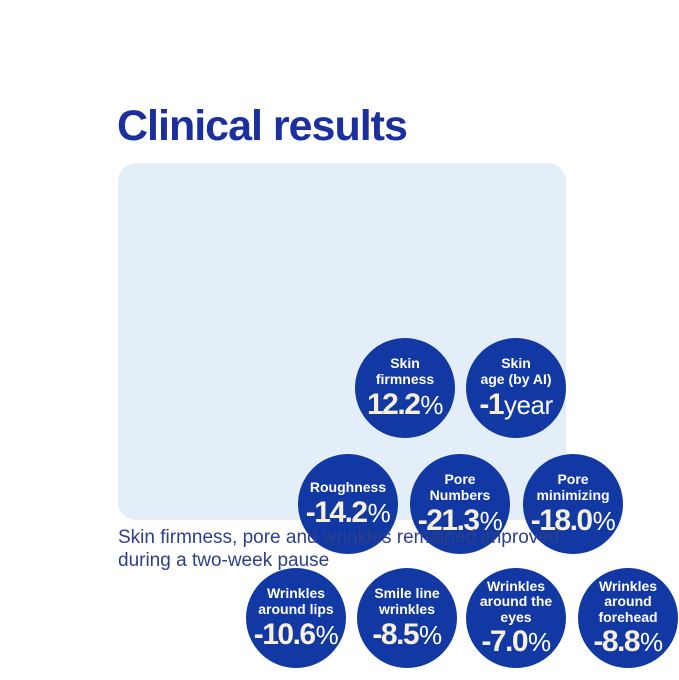 The image size is (679, 680). I want to click on bubble-label: Smile line wrinkles, so click(407, 601).